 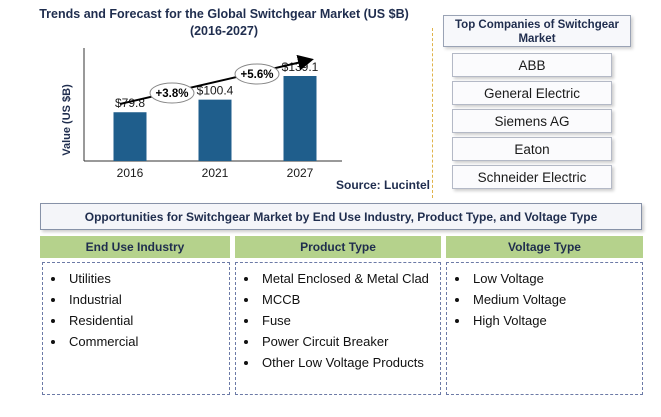 What do you see at coordinates (140, 341) in the screenshot?
I see `list-item: Commercial` at bounding box center [140, 341].